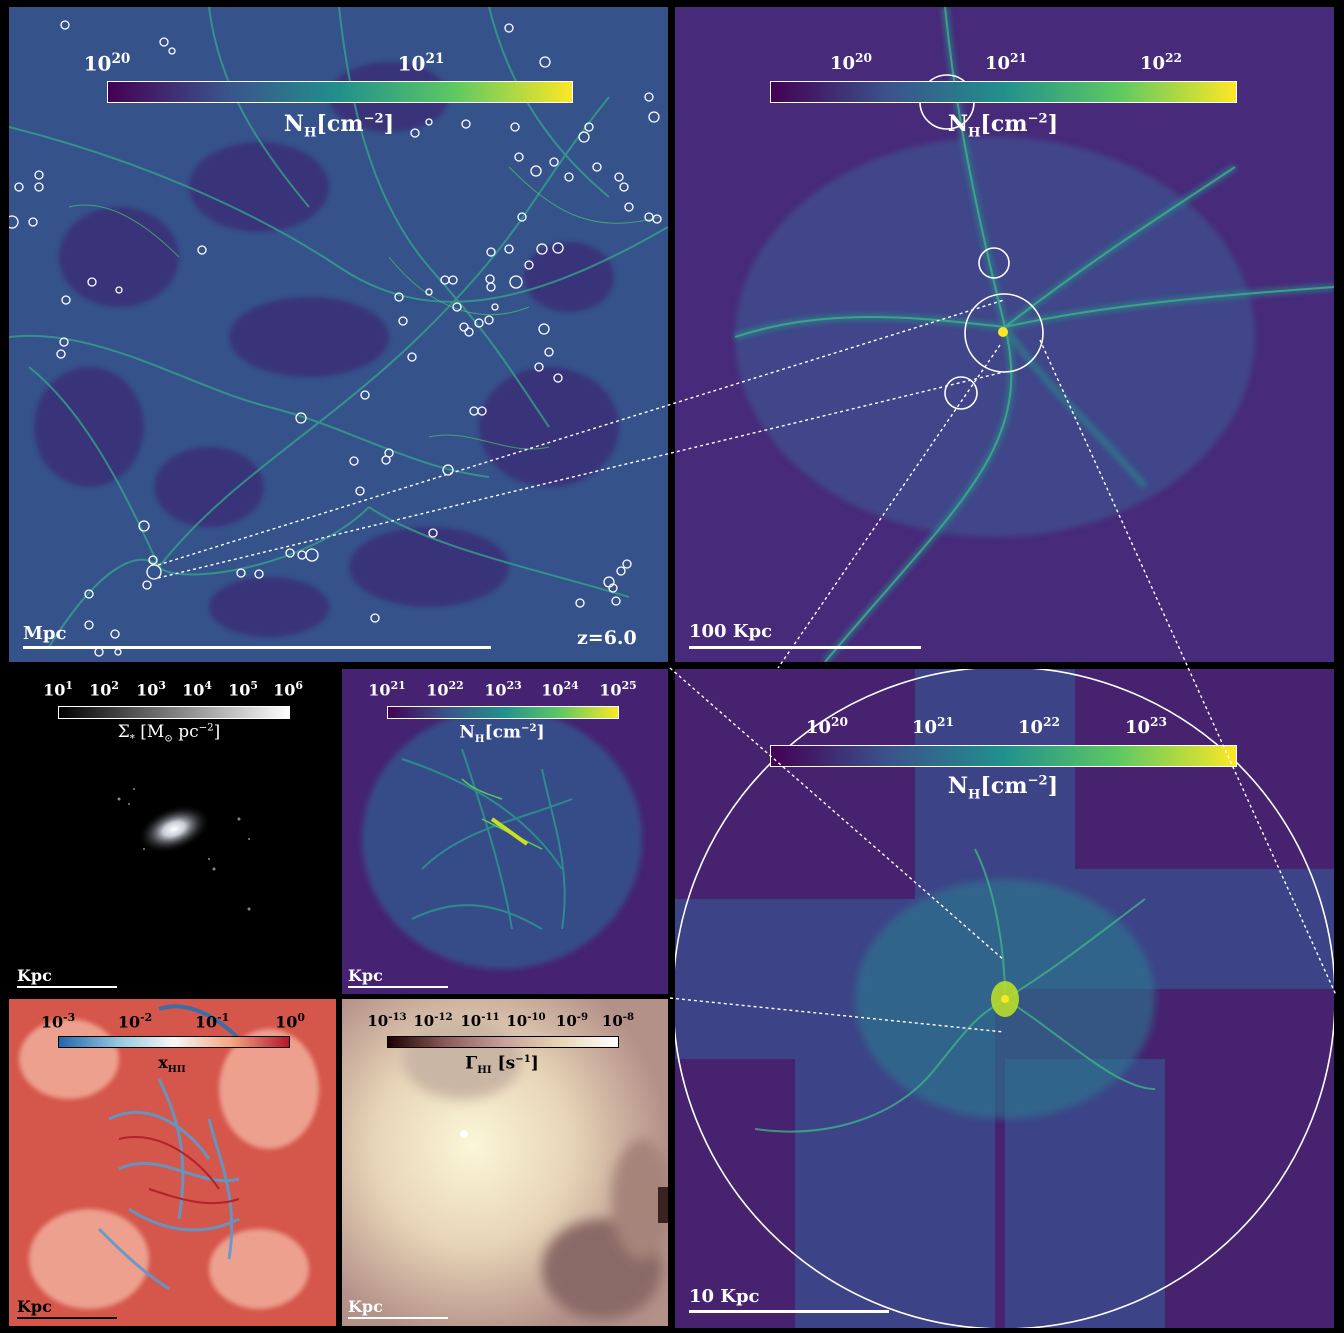  What do you see at coordinates (243, 689) in the screenshot?
I see `cbar-tick: 105` at bounding box center [243, 689].